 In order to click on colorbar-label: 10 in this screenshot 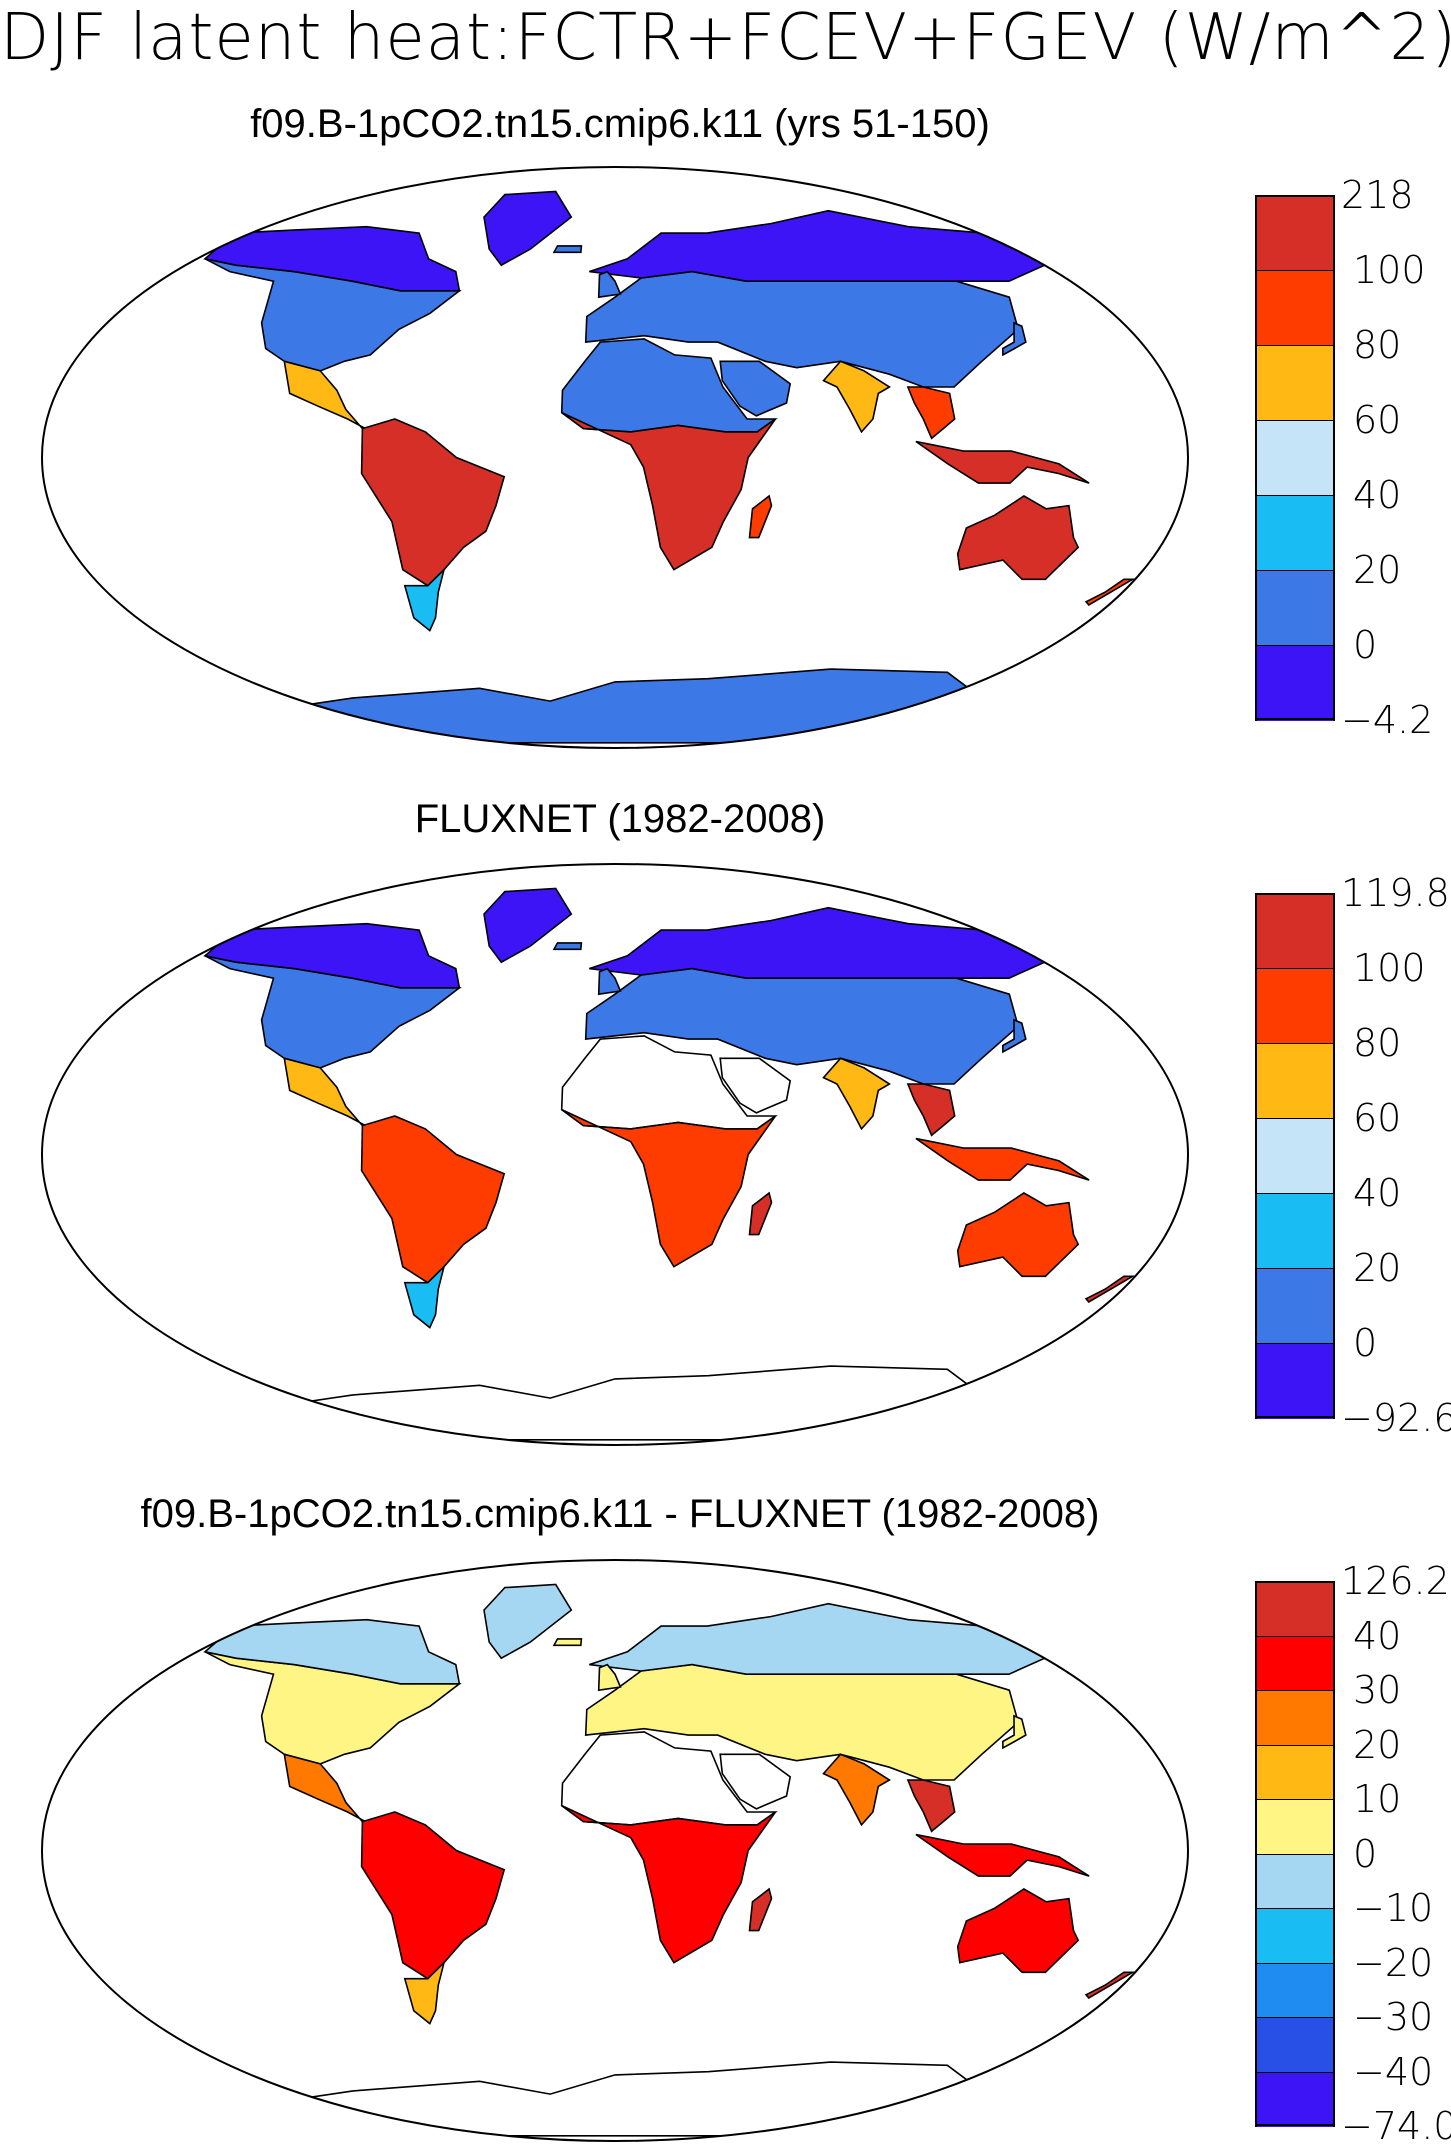, I will do `click(1377, 1799)`.